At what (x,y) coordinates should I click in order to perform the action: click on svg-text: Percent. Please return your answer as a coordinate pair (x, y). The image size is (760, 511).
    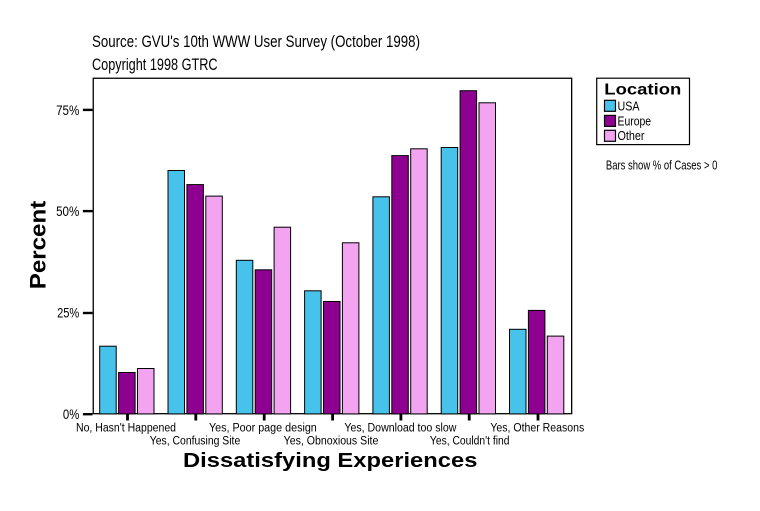
    Looking at the image, I should click on (37, 244).